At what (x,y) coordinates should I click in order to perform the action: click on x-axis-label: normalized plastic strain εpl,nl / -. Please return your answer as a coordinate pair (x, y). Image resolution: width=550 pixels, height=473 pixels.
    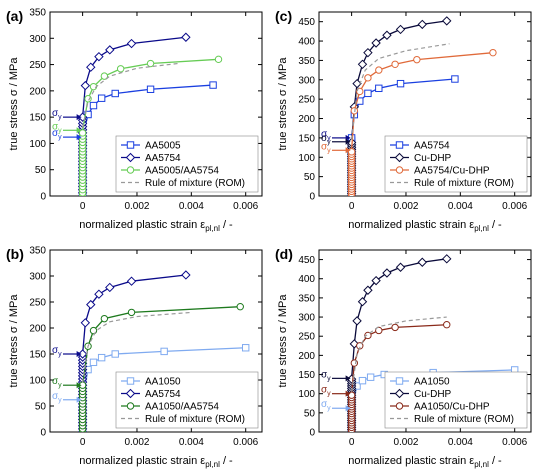
    Looking at the image, I should click on (425, 462).